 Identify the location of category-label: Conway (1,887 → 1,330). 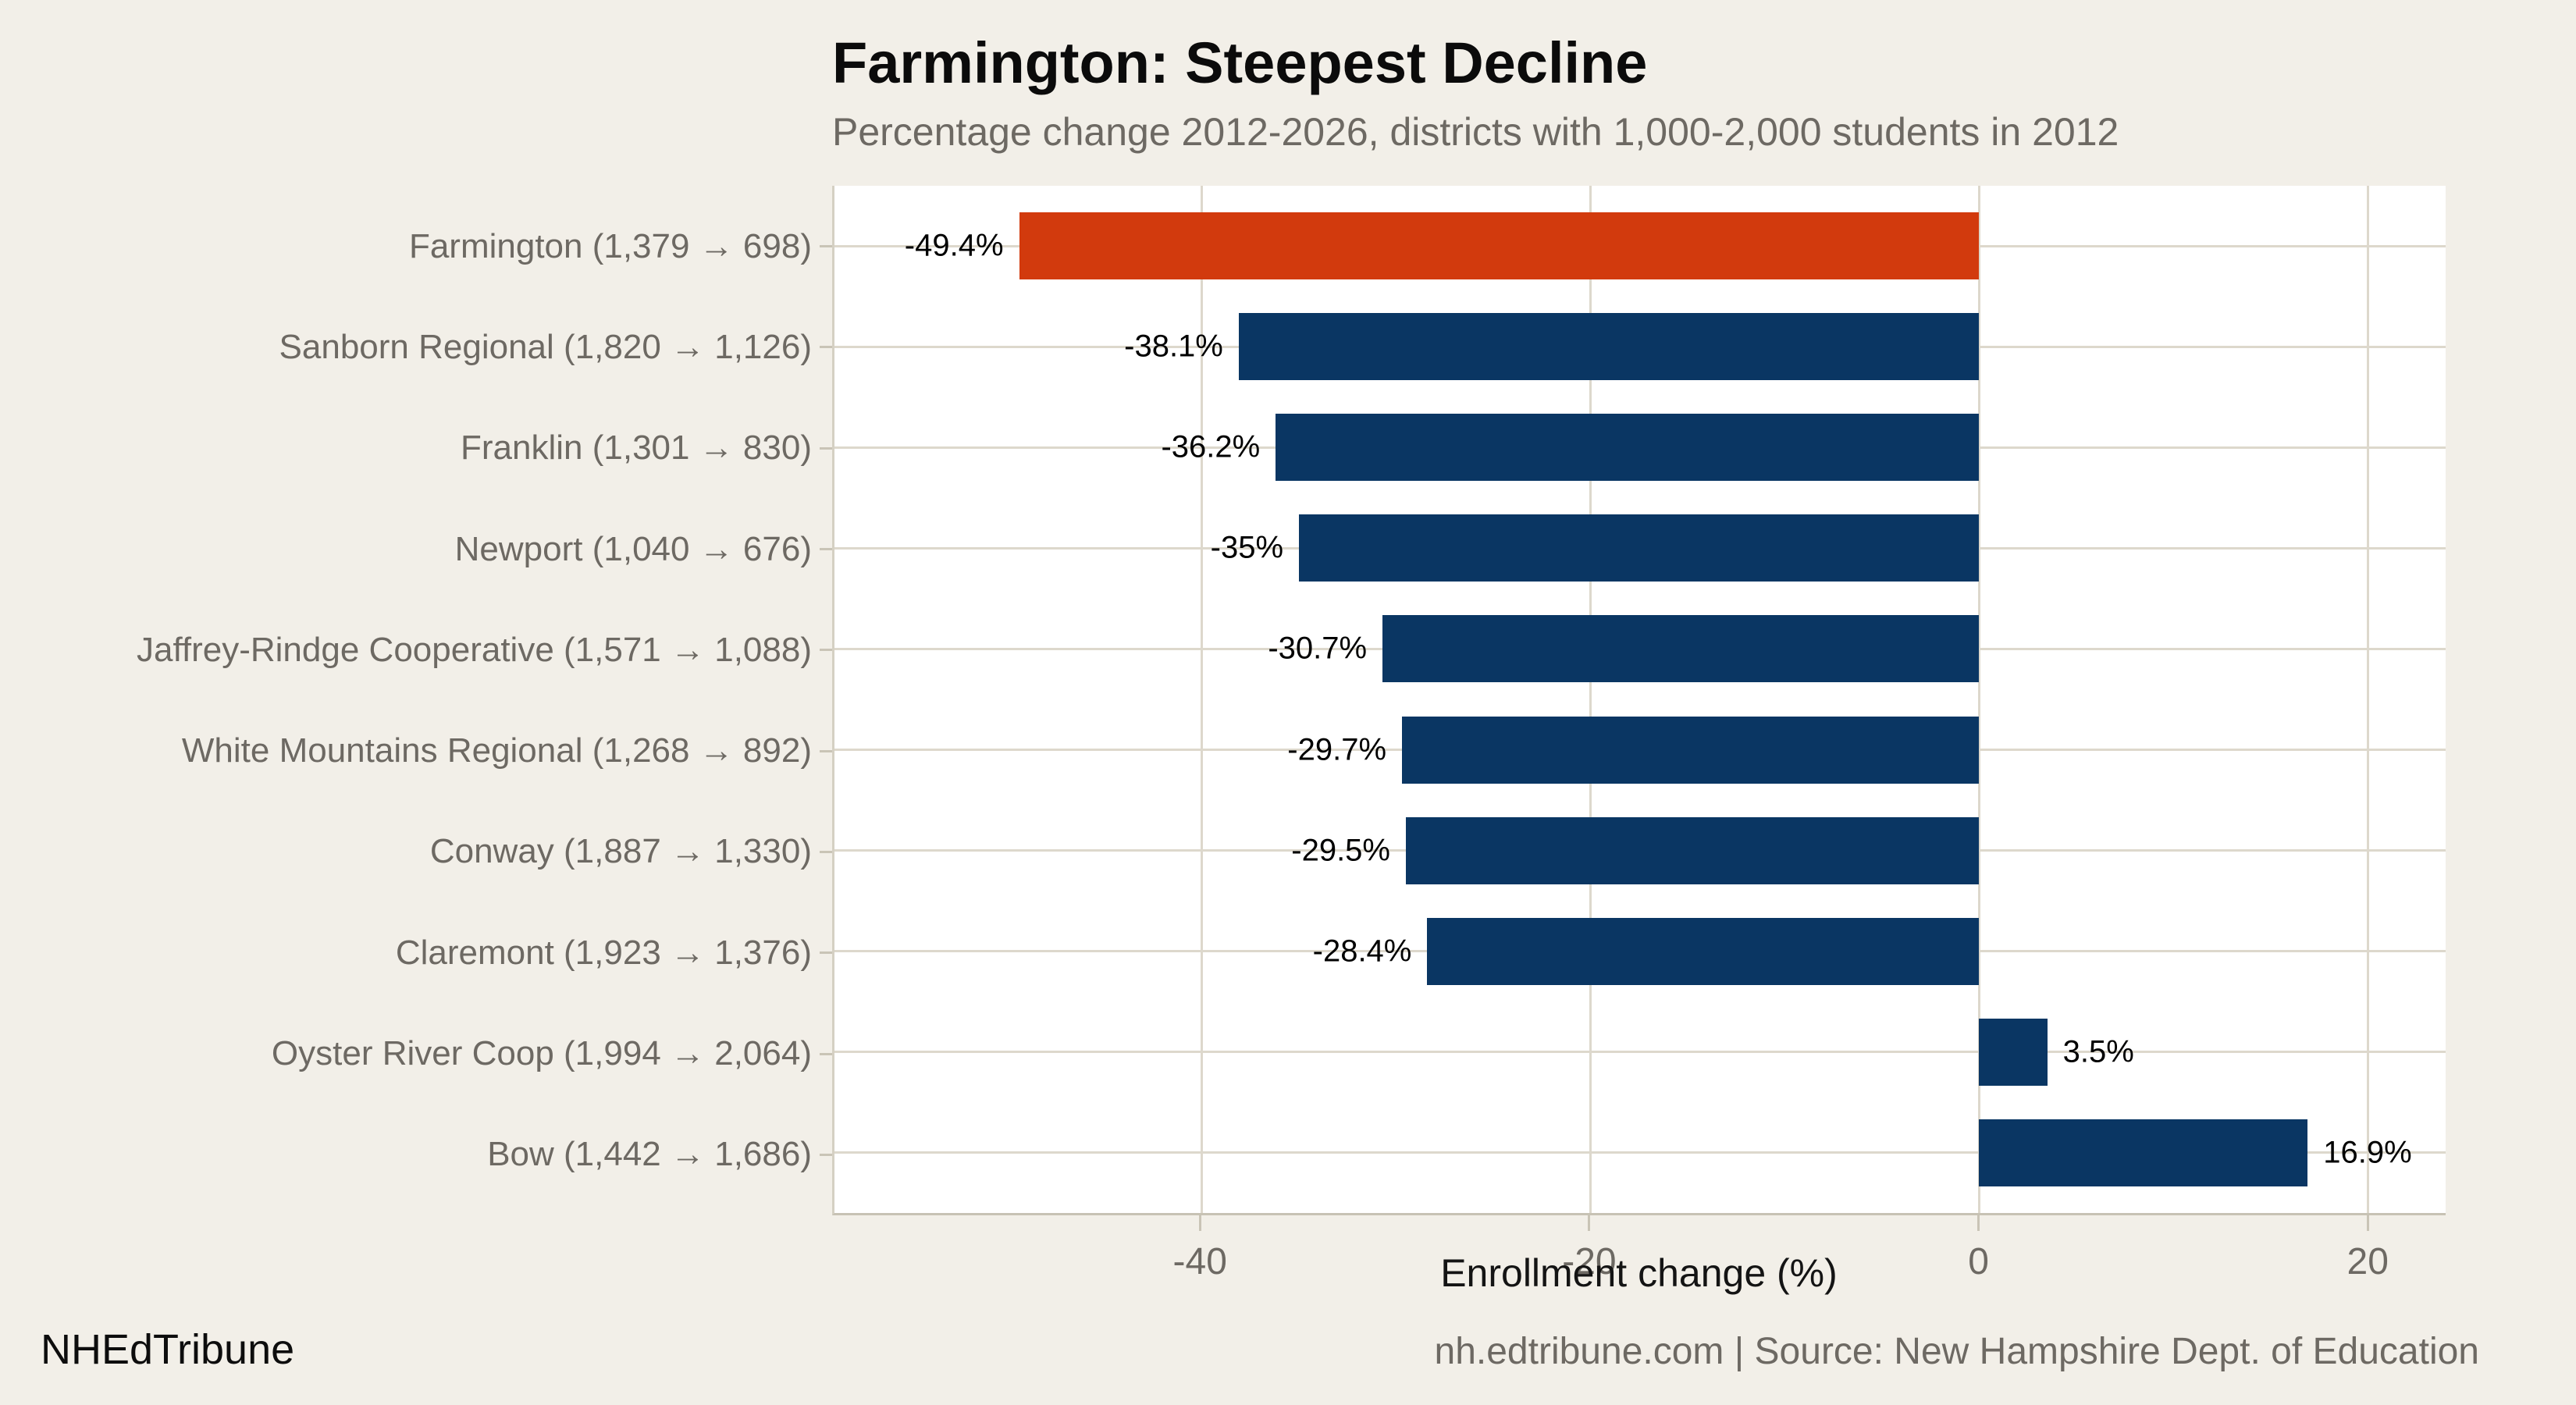
(620, 851).